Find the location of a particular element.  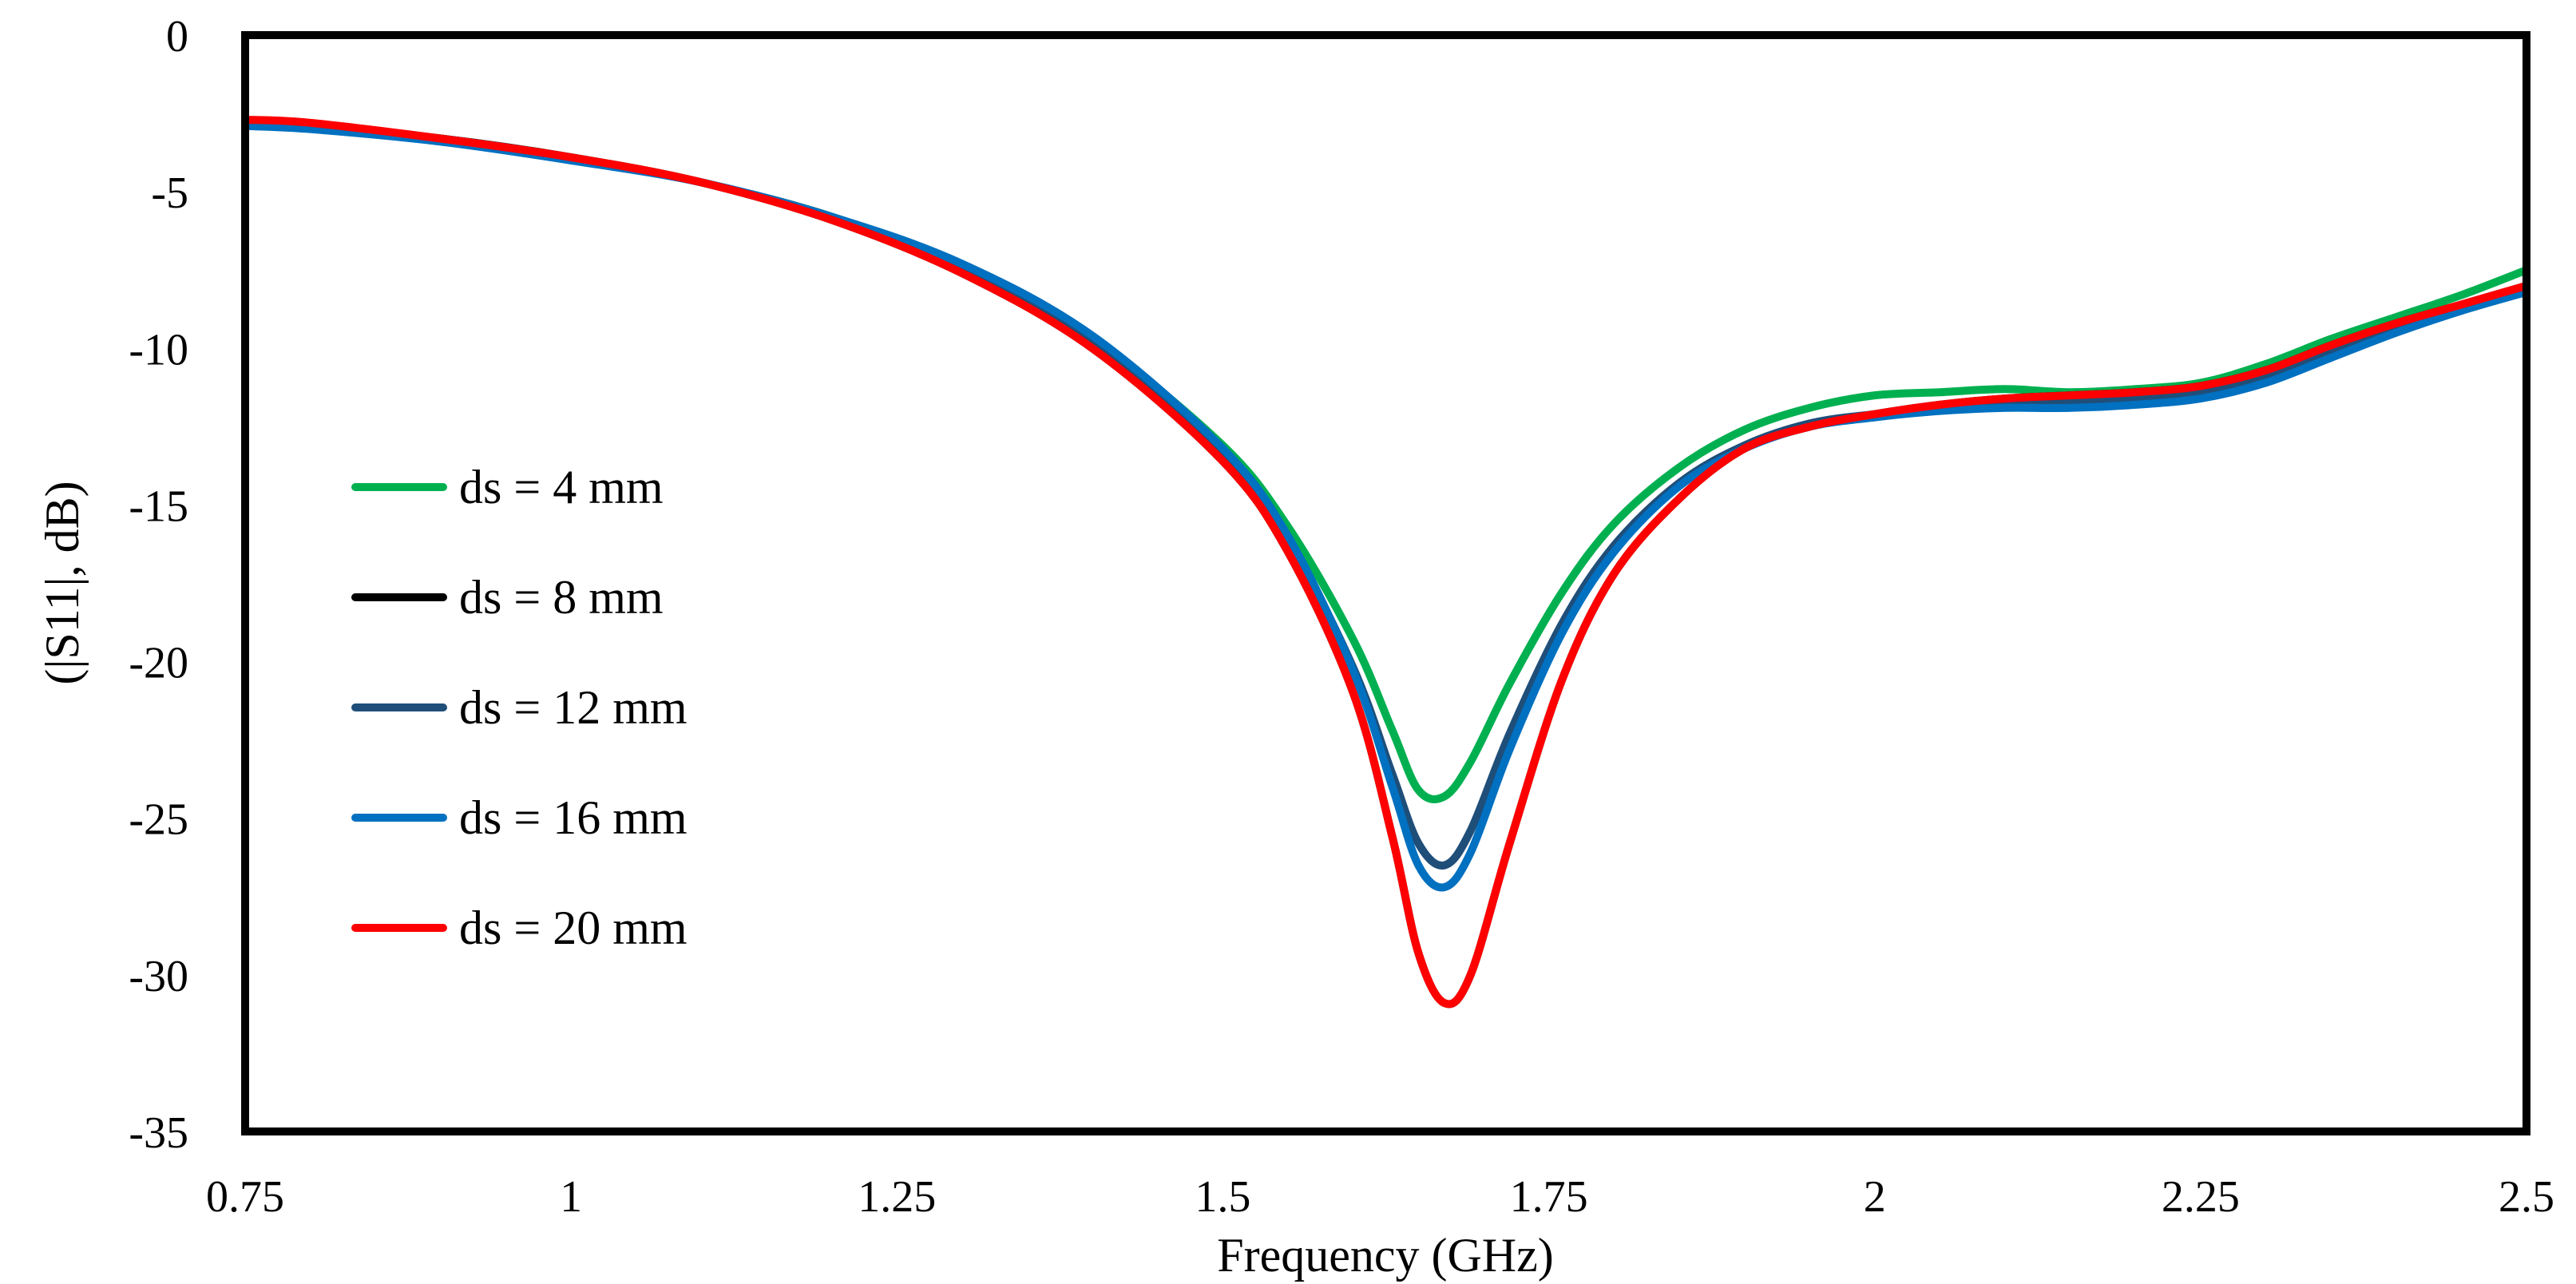

legend-label: ds = 12 mm is located at coordinates (573, 707).